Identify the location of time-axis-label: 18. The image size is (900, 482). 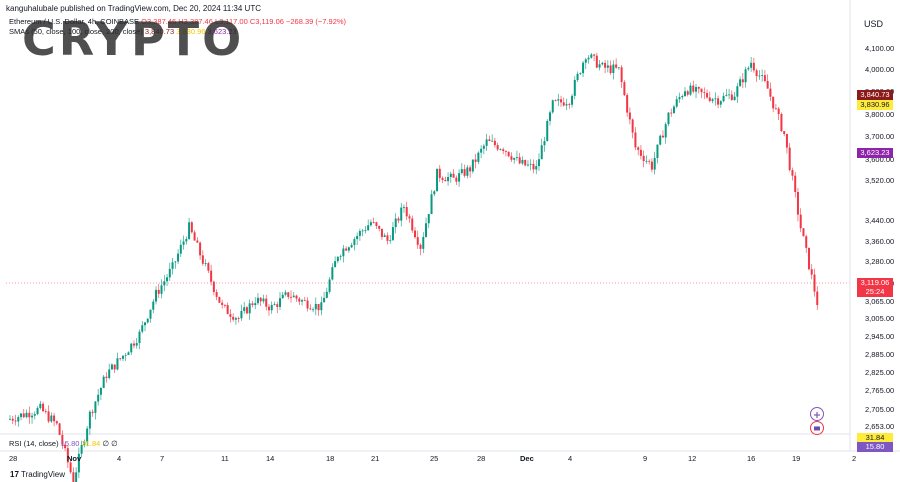
(330, 458).